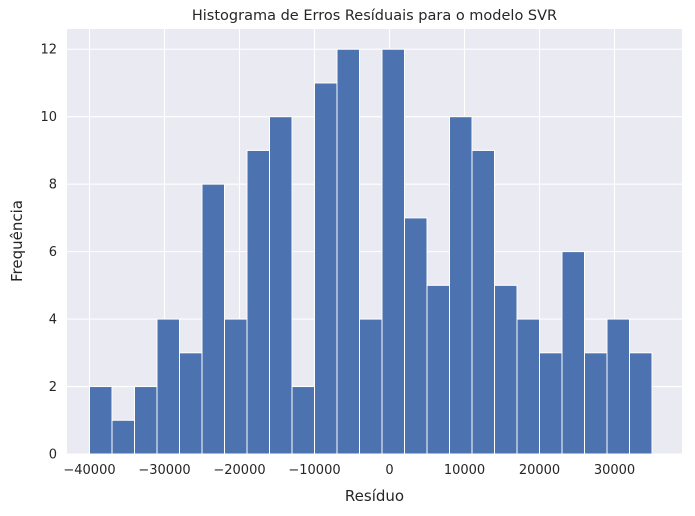 The image size is (695, 516). What do you see at coordinates (389, 470) in the screenshot?
I see `x-tick-label: 0` at bounding box center [389, 470].